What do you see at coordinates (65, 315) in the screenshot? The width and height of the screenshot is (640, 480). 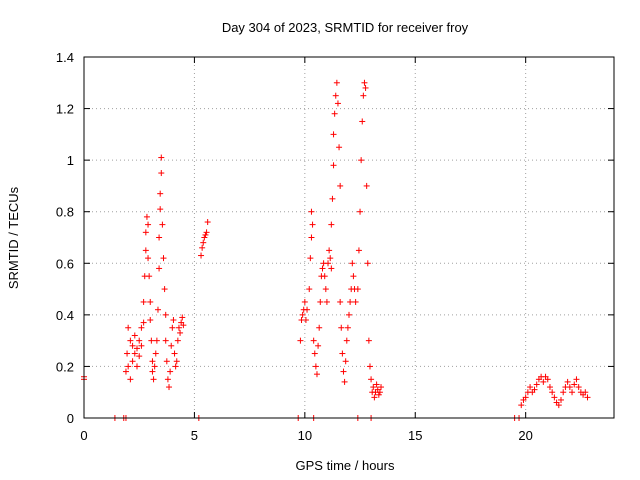 I see `y-tick-label: 0.4` at bounding box center [65, 315].